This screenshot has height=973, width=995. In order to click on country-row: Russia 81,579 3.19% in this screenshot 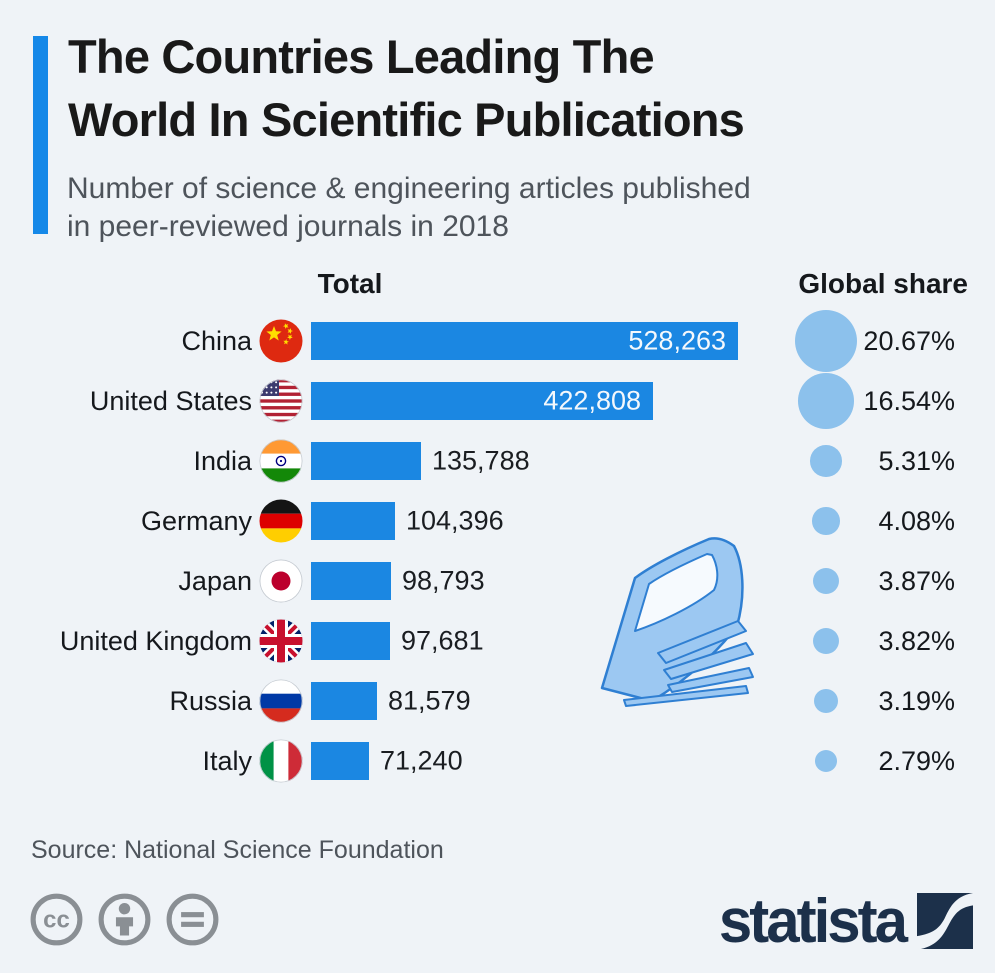, I will do `click(497, 701)`.